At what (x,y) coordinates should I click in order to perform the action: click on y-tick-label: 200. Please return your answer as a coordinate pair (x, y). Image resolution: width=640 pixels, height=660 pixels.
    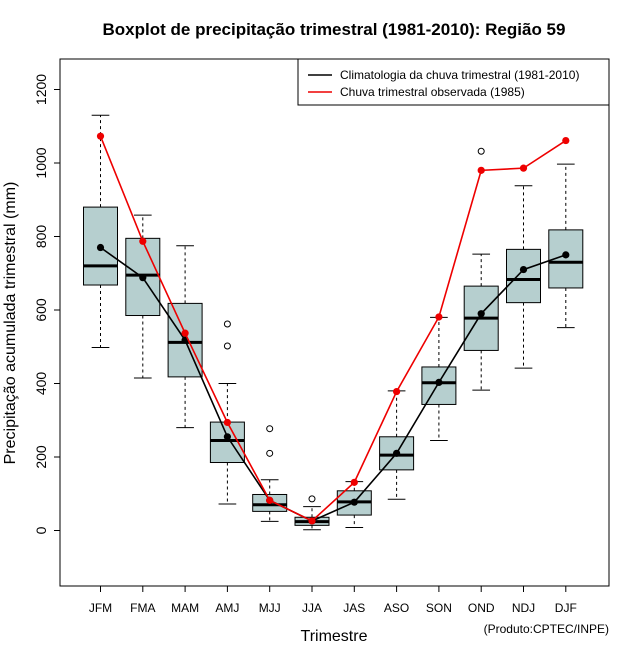
    Looking at the image, I should click on (41, 457).